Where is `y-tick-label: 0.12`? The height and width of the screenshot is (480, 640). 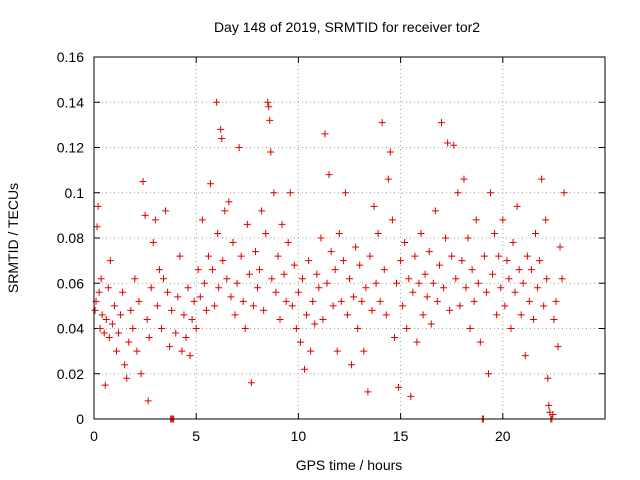
y-tick-label: 0.12 is located at coordinates (70, 148).